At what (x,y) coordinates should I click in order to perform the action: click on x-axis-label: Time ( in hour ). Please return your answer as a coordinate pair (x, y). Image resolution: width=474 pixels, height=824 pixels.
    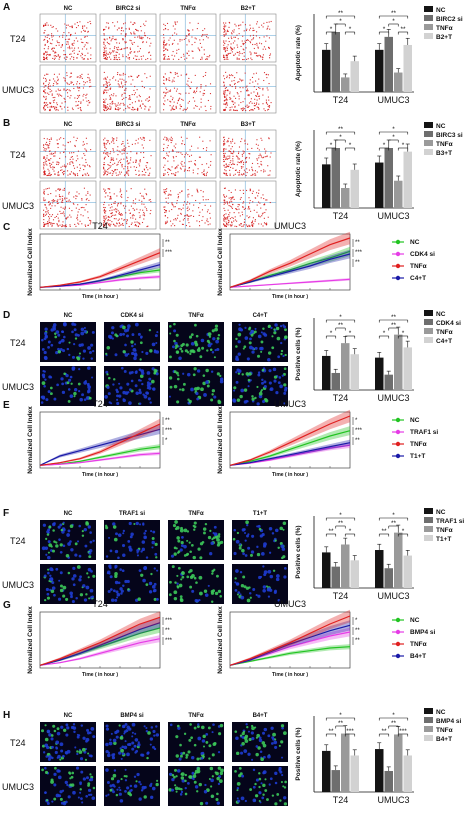
    Looking at the image, I should click on (290, 675).